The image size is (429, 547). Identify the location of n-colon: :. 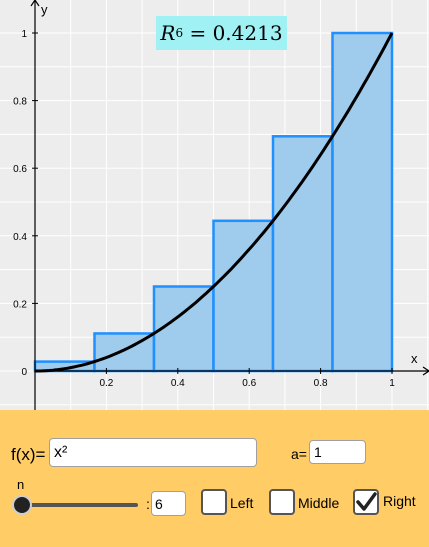
(148, 504).